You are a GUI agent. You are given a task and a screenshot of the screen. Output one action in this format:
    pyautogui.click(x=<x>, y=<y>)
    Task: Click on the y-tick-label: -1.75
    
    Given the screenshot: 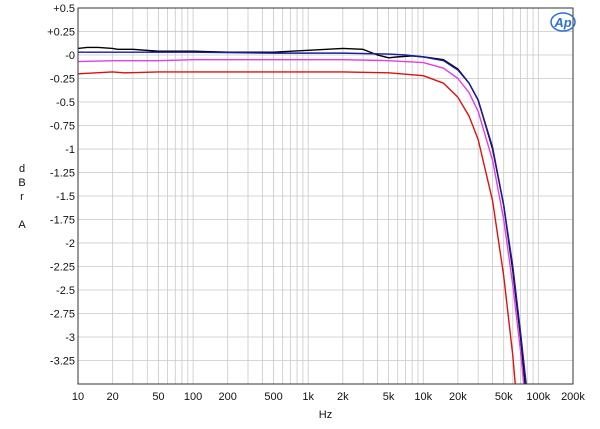 What is the action you would take?
    pyautogui.click(x=62, y=221)
    